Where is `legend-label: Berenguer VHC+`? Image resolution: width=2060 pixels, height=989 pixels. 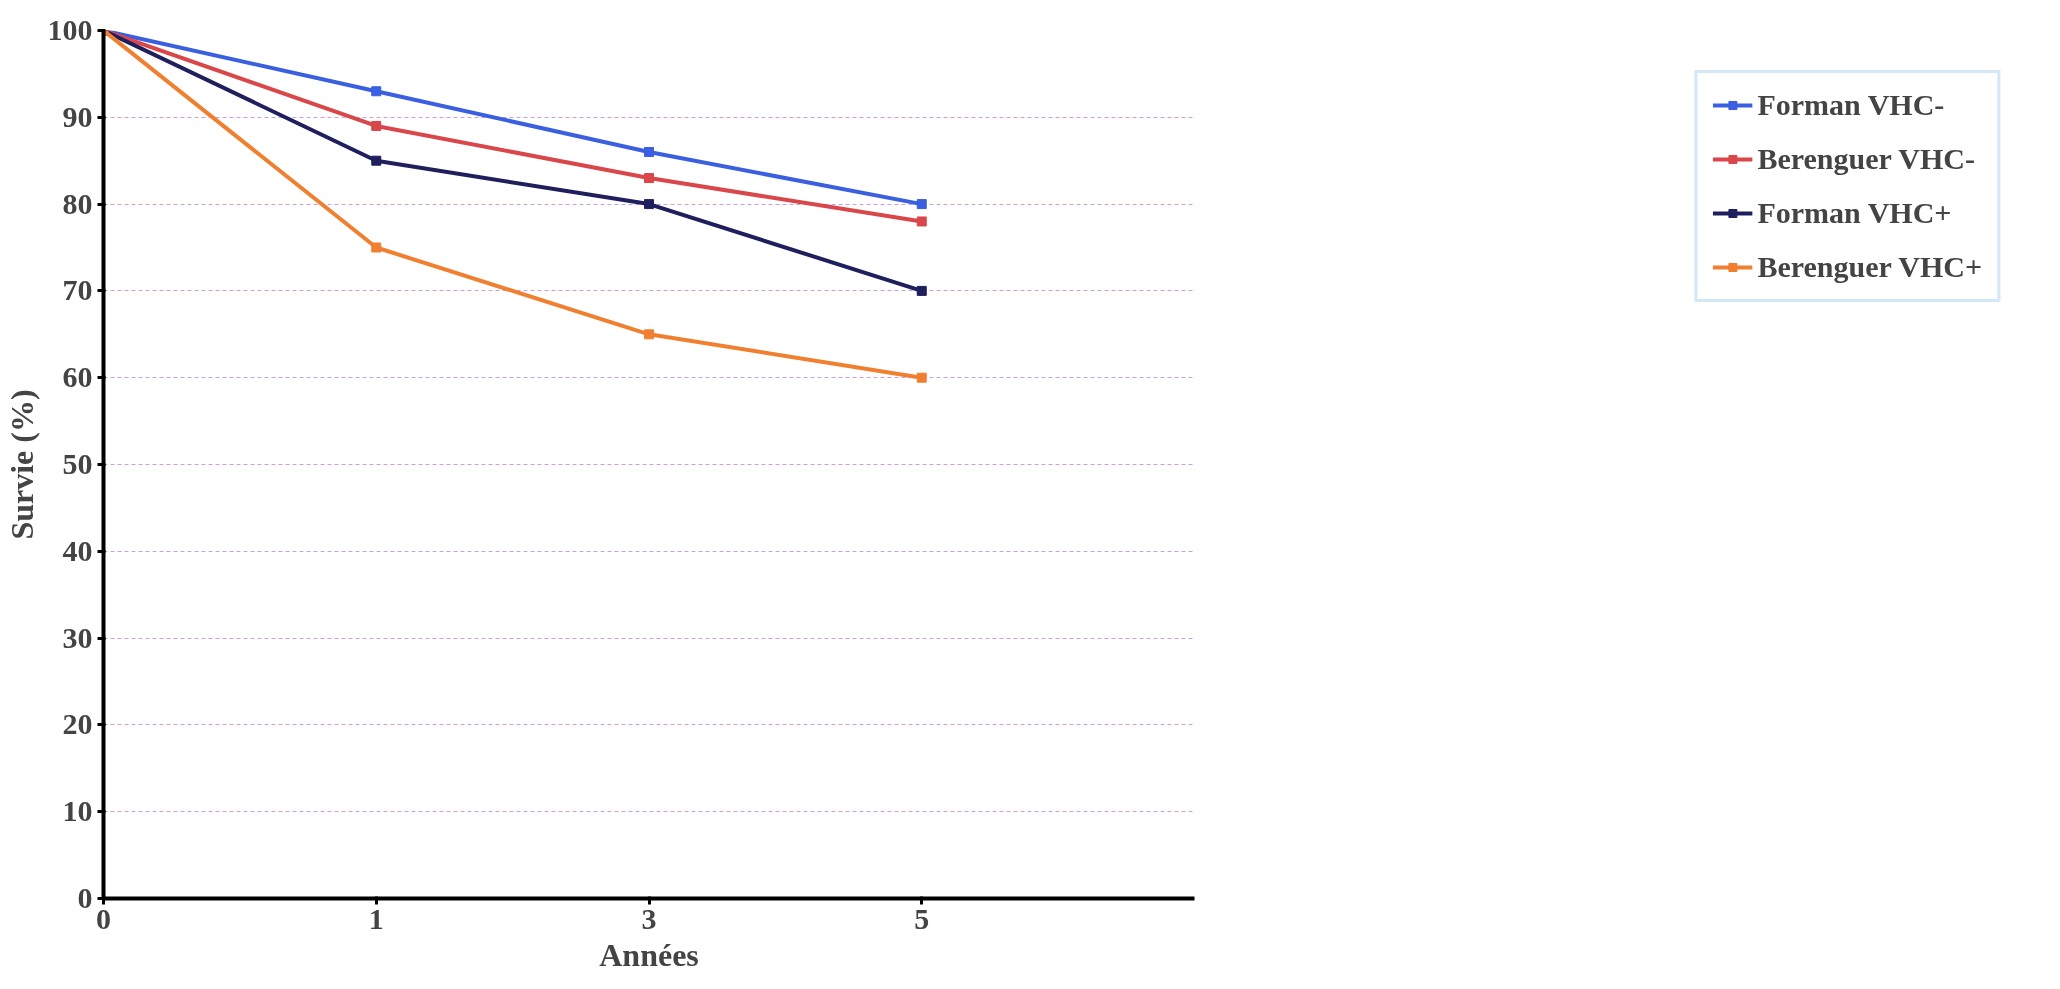
legend-label: Berenguer VHC+ is located at coordinates (1869, 267).